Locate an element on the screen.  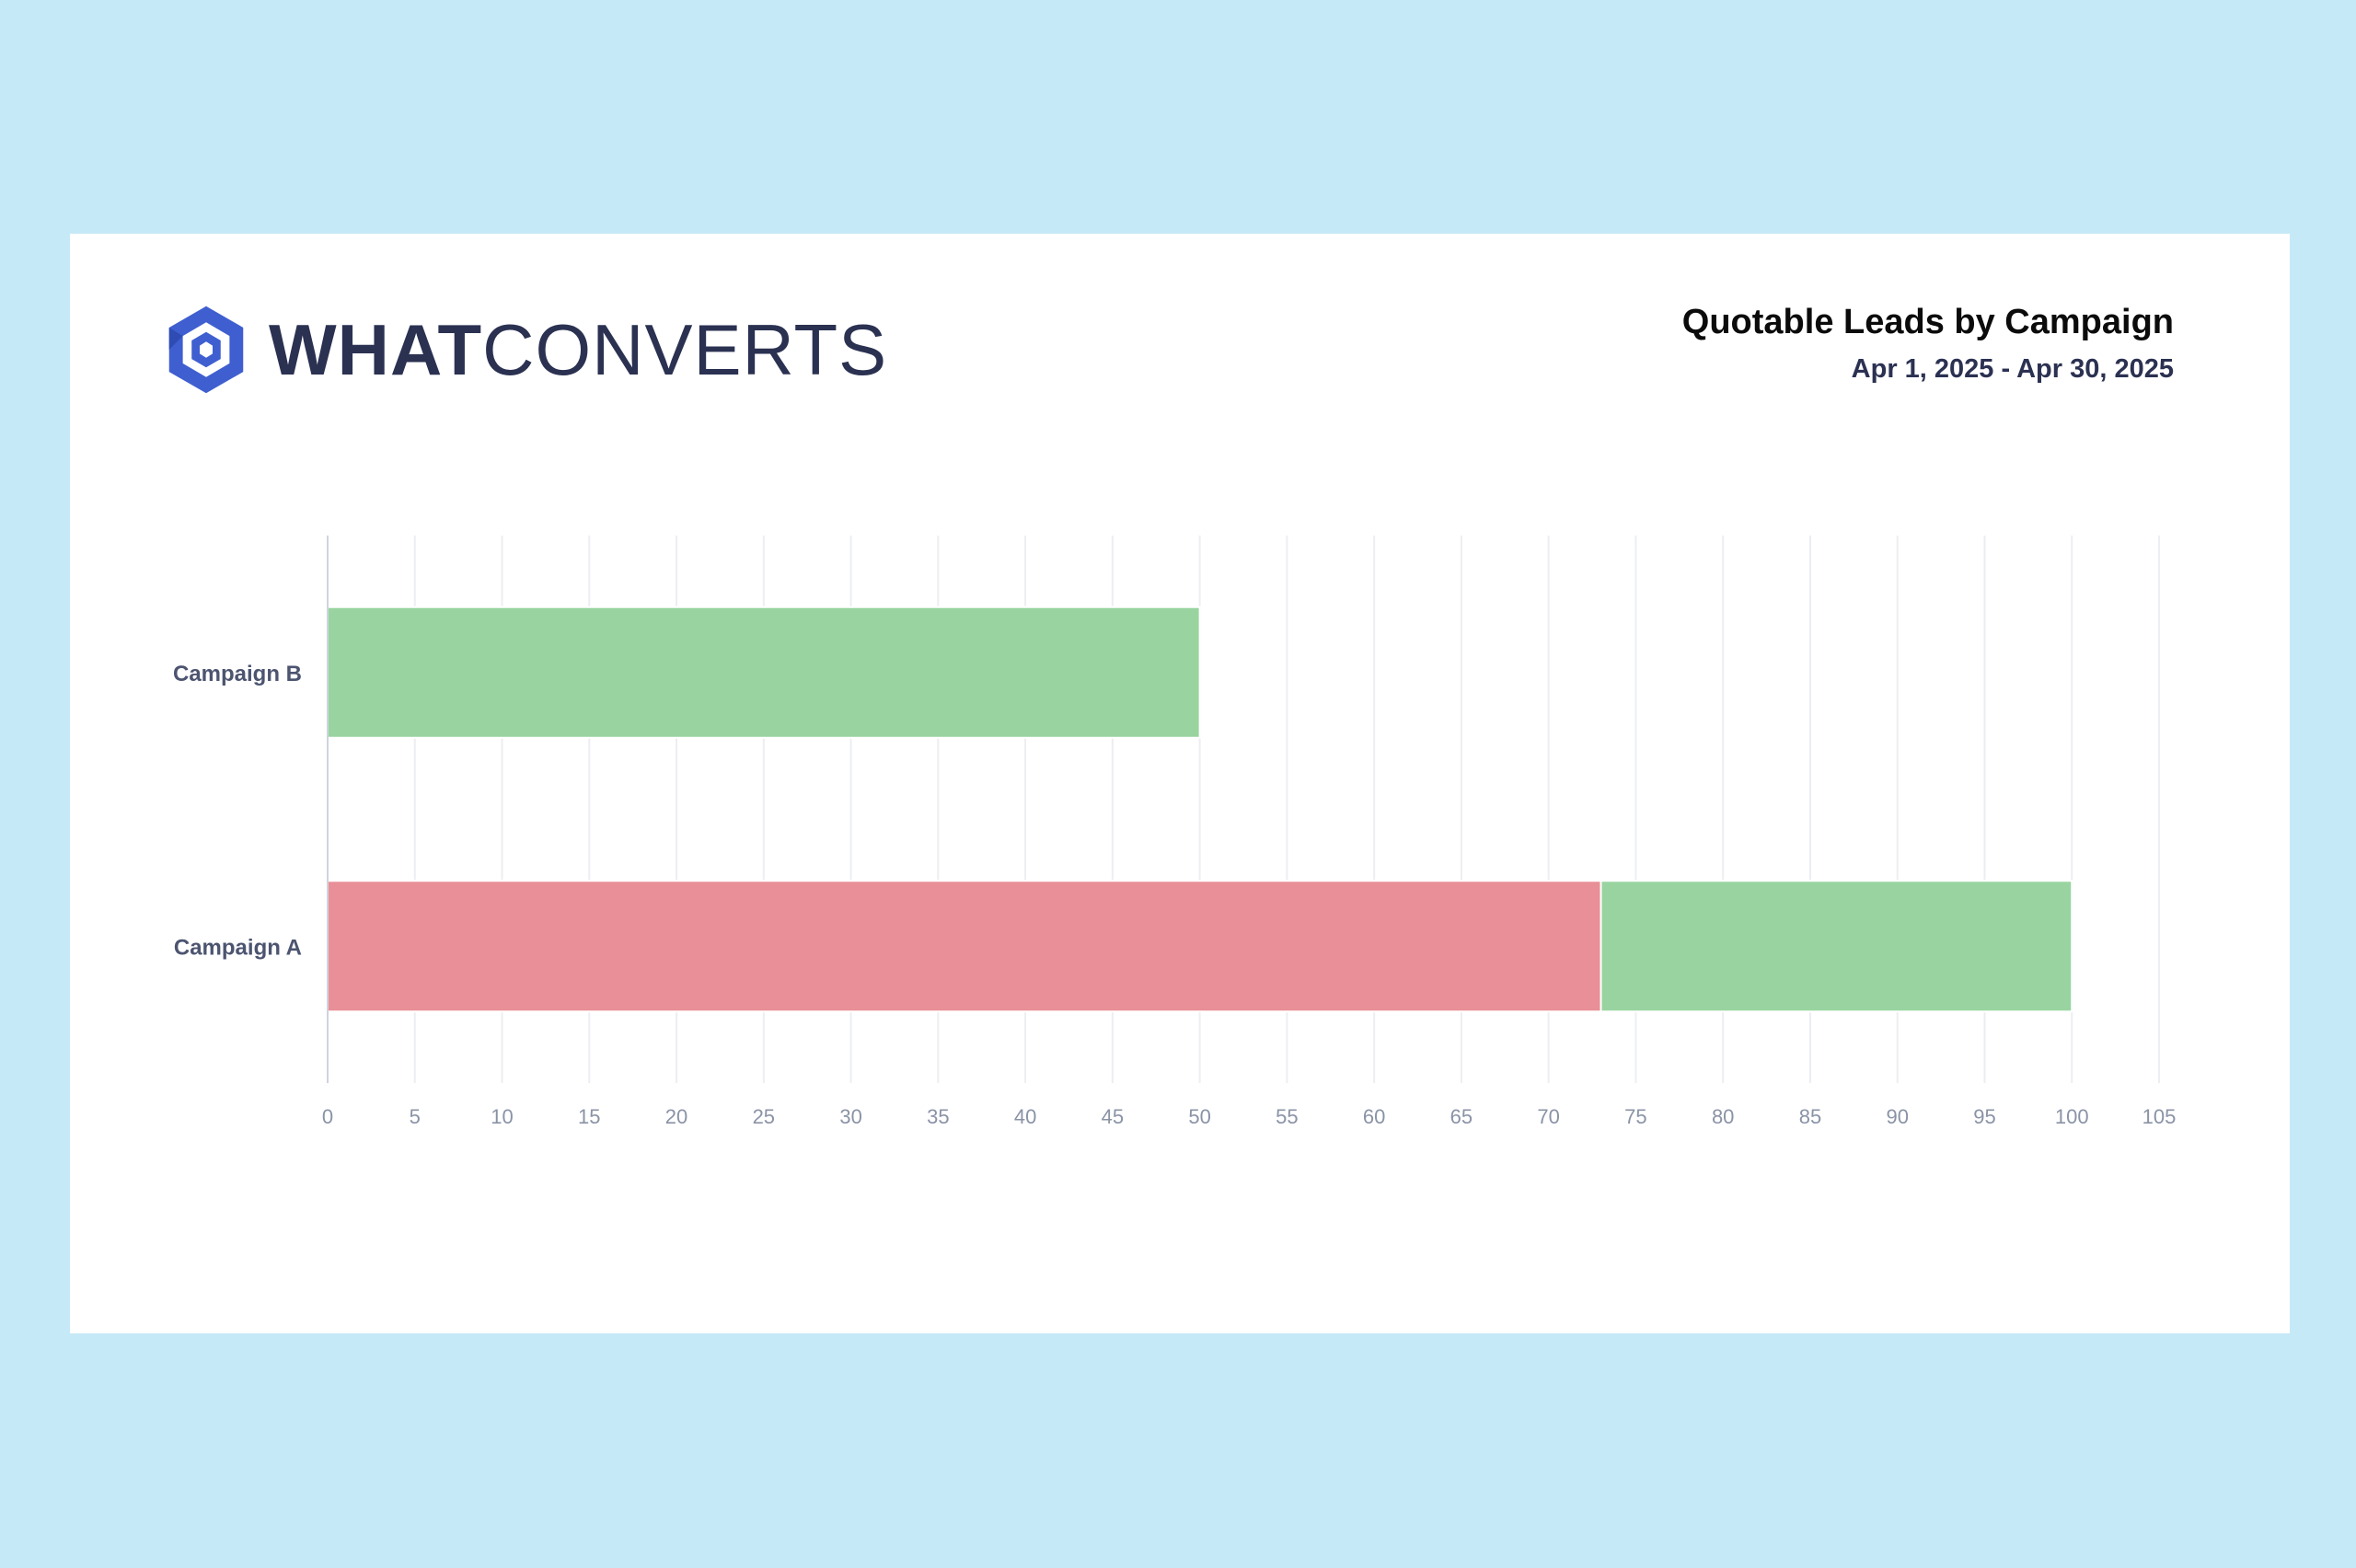
chart-date-range: Apr 1, 2025 - Apr 30, 2025 is located at coordinates (2012, 368).